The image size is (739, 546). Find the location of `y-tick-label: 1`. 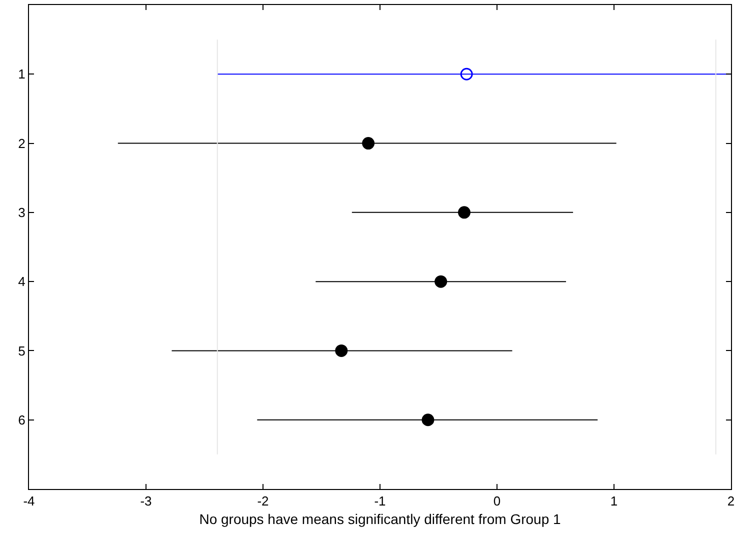

y-tick-label: 1 is located at coordinates (22, 74).